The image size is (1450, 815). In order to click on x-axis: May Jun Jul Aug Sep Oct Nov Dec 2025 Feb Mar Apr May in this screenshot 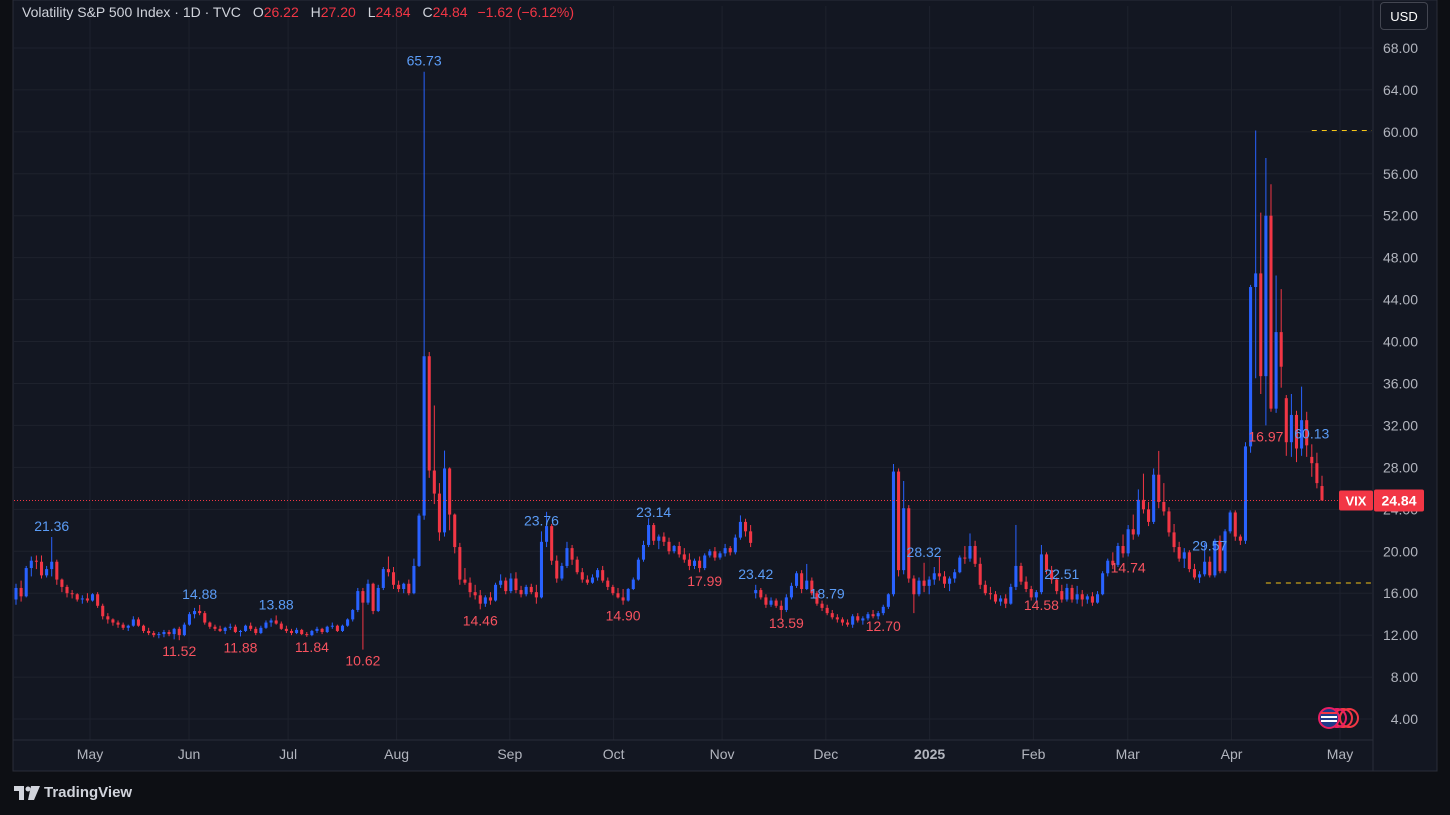, I will do `click(693, 750)`.